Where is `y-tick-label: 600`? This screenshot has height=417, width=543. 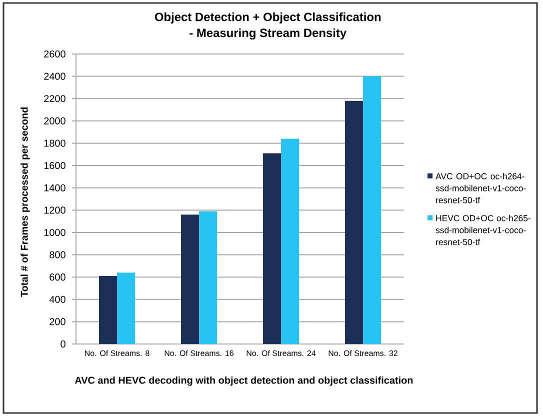
y-tick-label: 600 is located at coordinates (58, 277).